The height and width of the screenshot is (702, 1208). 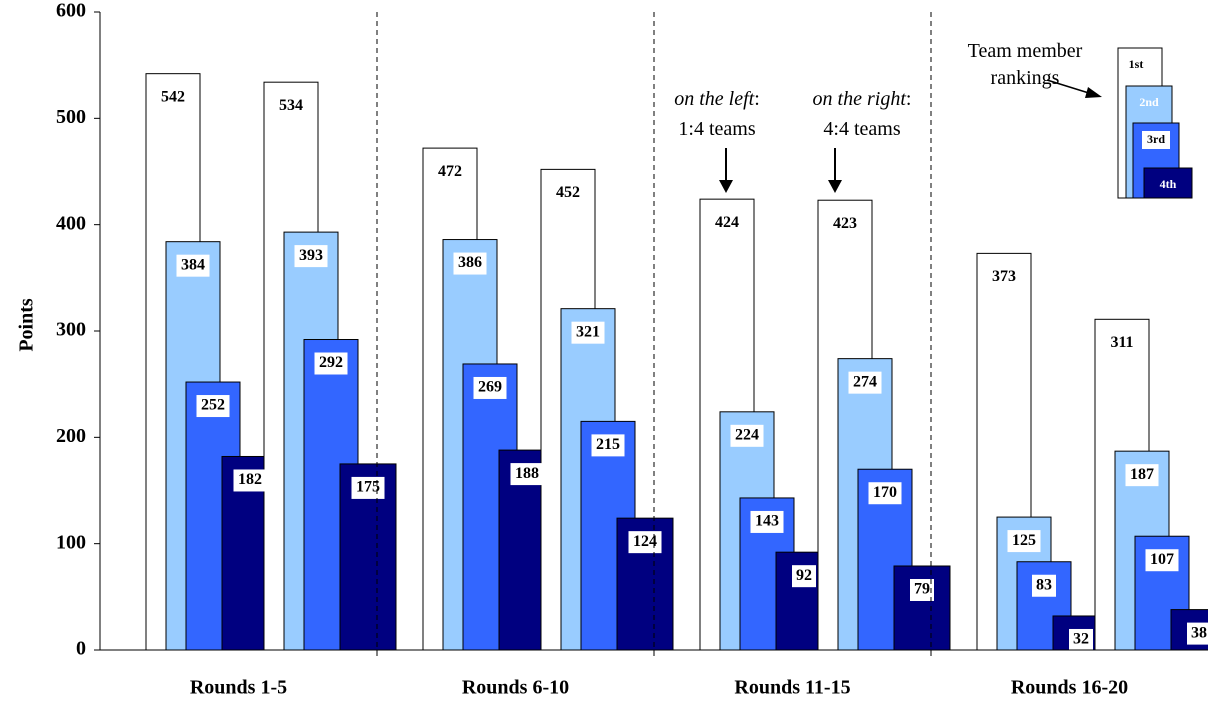 I want to click on y-tick-label: 400, so click(x=71, y=223).